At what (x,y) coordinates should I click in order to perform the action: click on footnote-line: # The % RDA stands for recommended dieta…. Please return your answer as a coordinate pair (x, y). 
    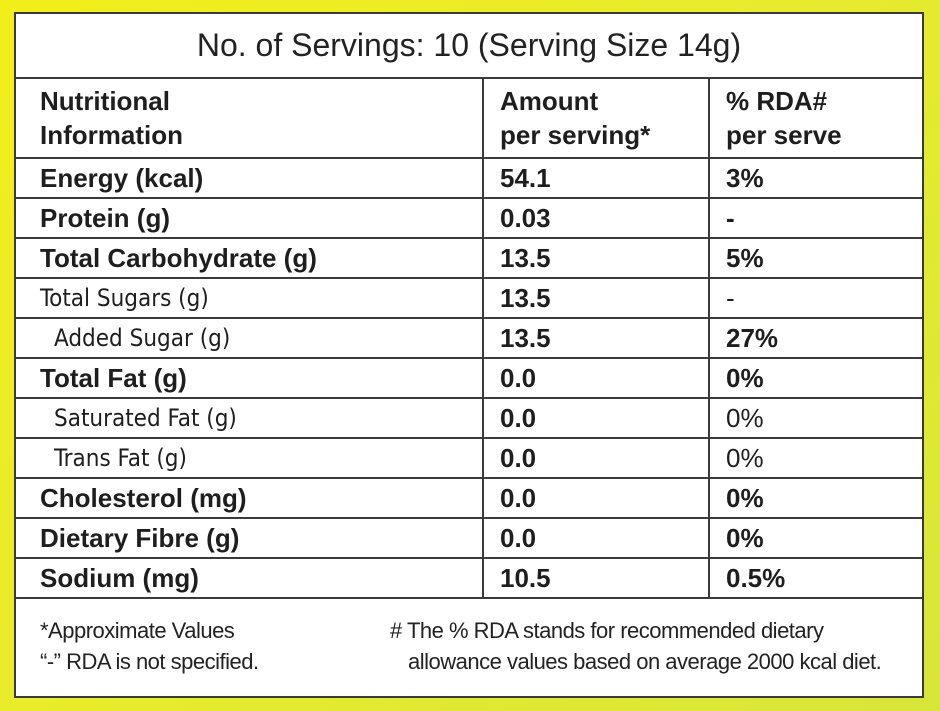
    Looking at the image, I should click on (607, 630).